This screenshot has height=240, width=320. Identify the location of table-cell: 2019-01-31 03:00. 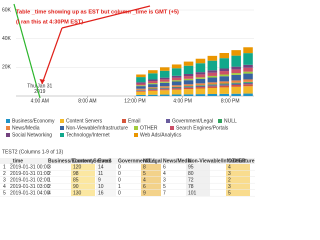
(30, 187).